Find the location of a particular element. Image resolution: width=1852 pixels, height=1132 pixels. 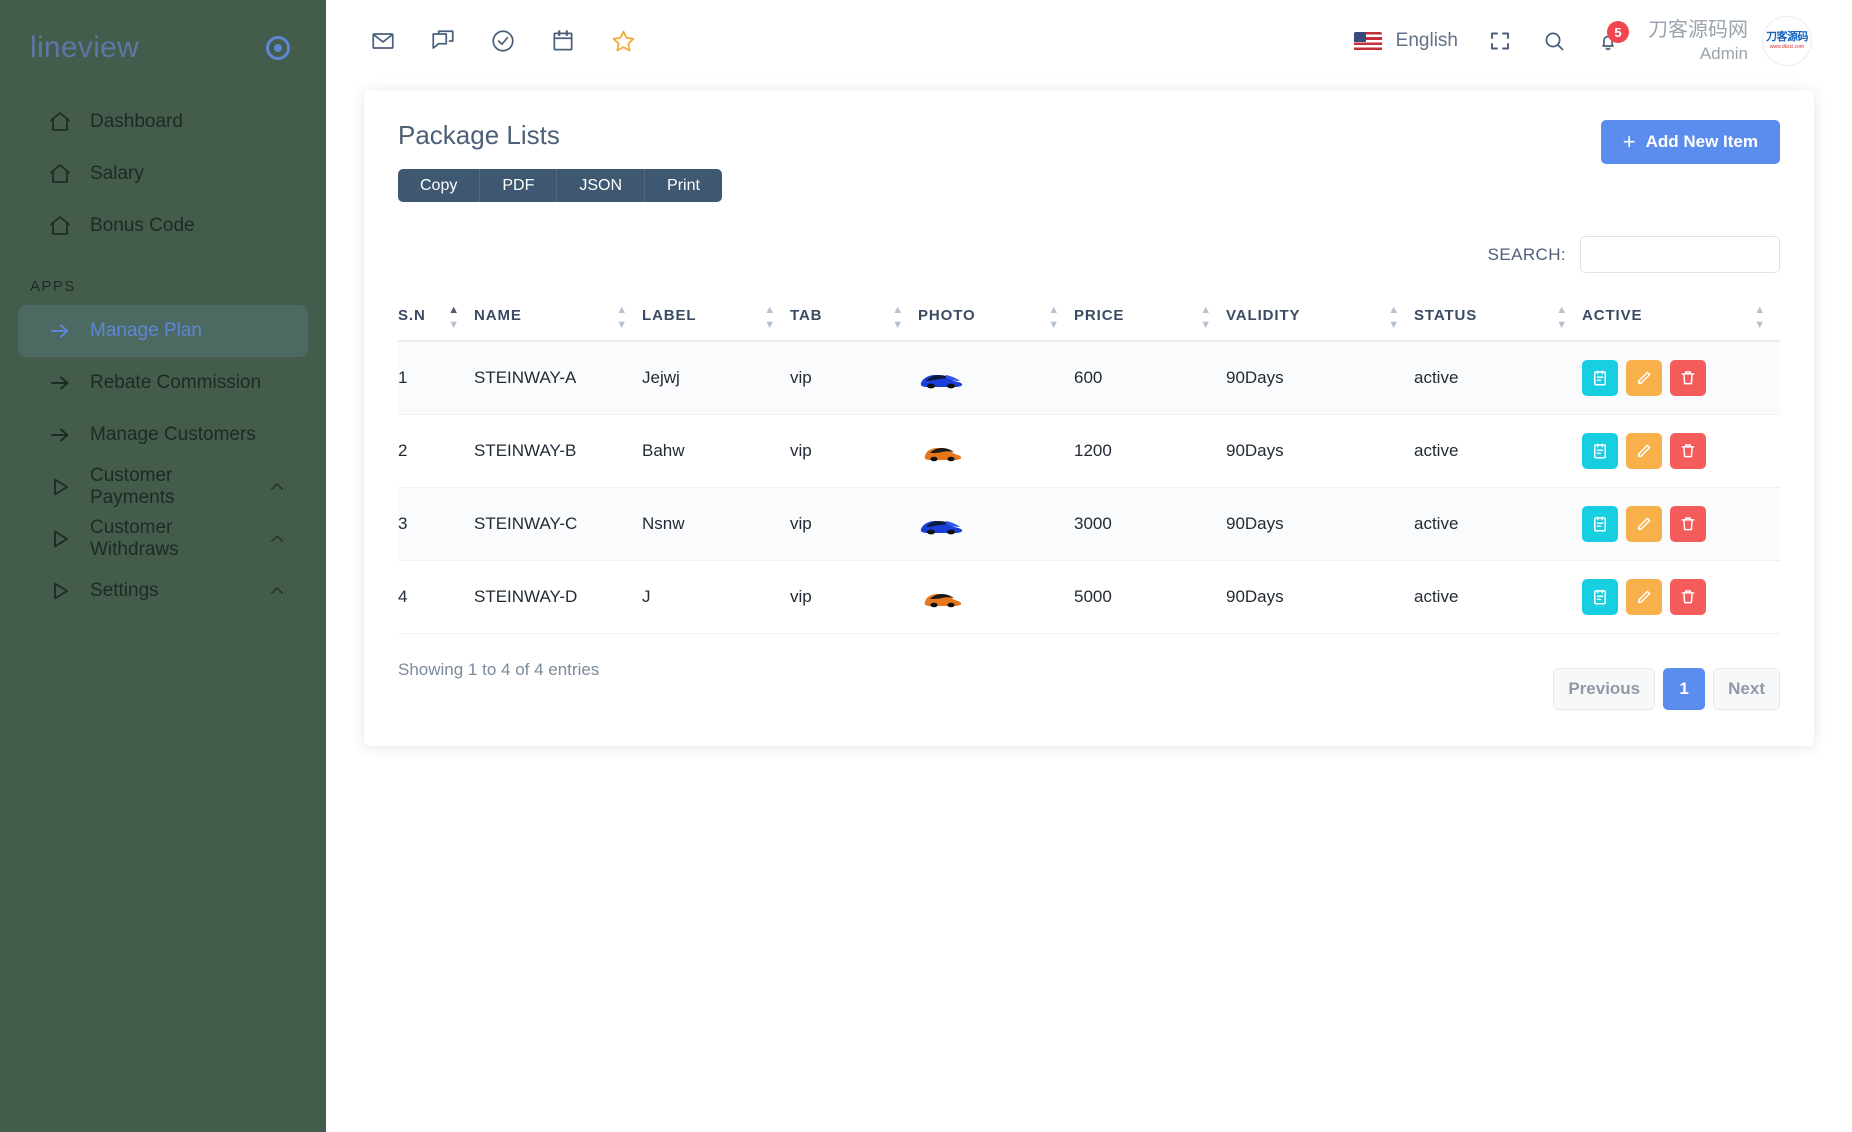

action-buttons is located at coordinates (1681, 524).